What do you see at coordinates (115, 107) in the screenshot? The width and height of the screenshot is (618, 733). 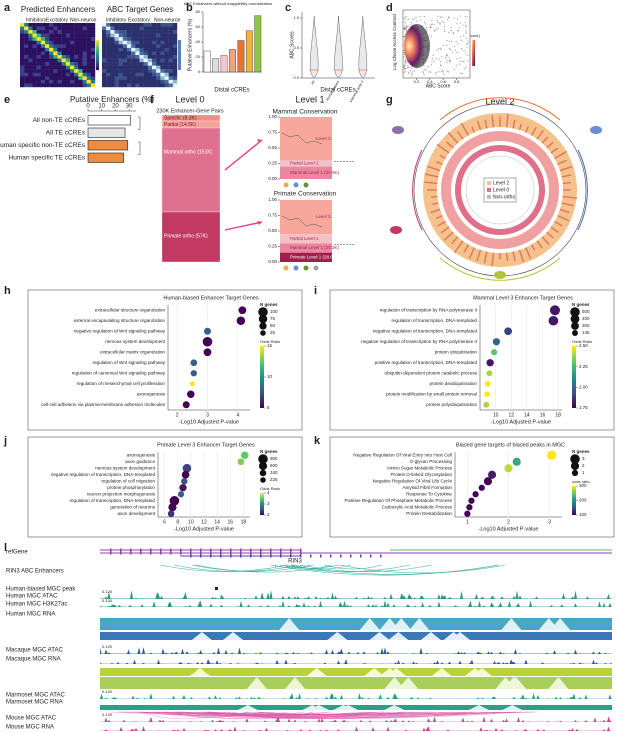 I see `x-tick-label: 20` at bounding box center [115, 107].